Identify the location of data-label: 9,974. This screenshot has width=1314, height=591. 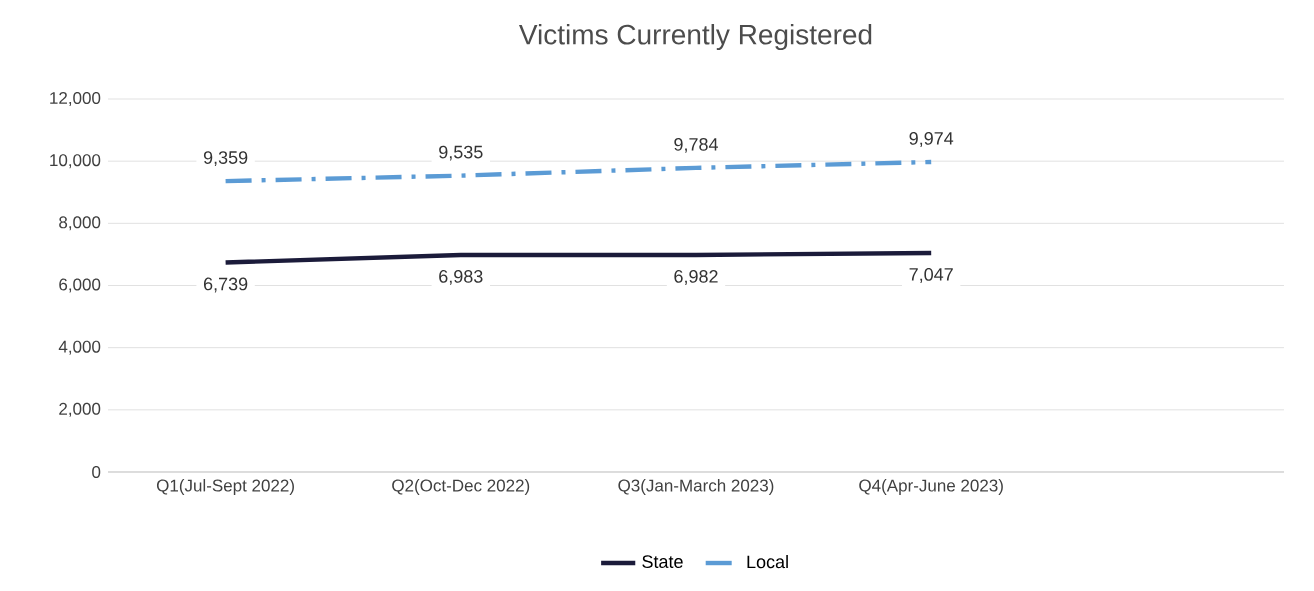
(931, 139).